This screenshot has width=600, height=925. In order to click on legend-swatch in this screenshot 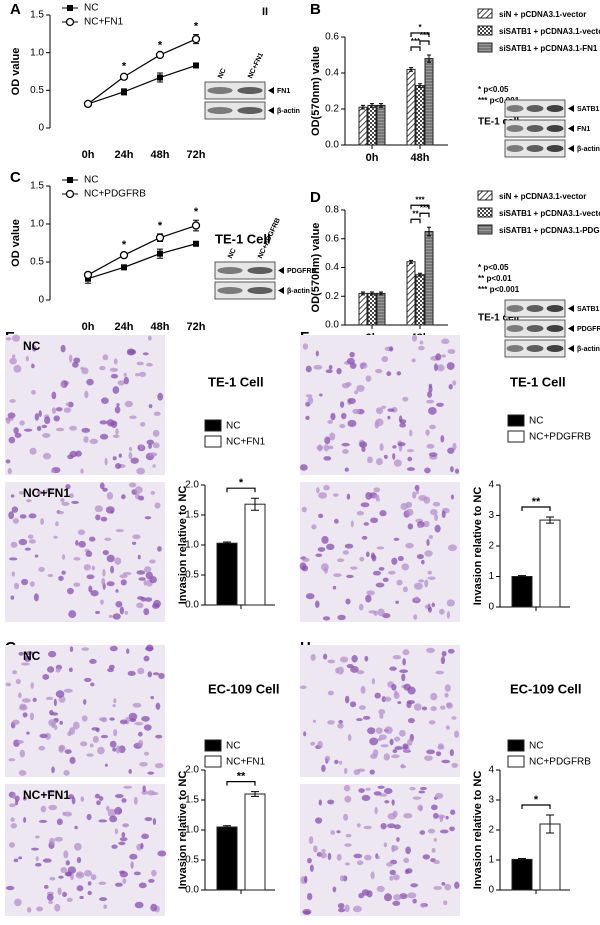, I will do `click(213, 761)`.